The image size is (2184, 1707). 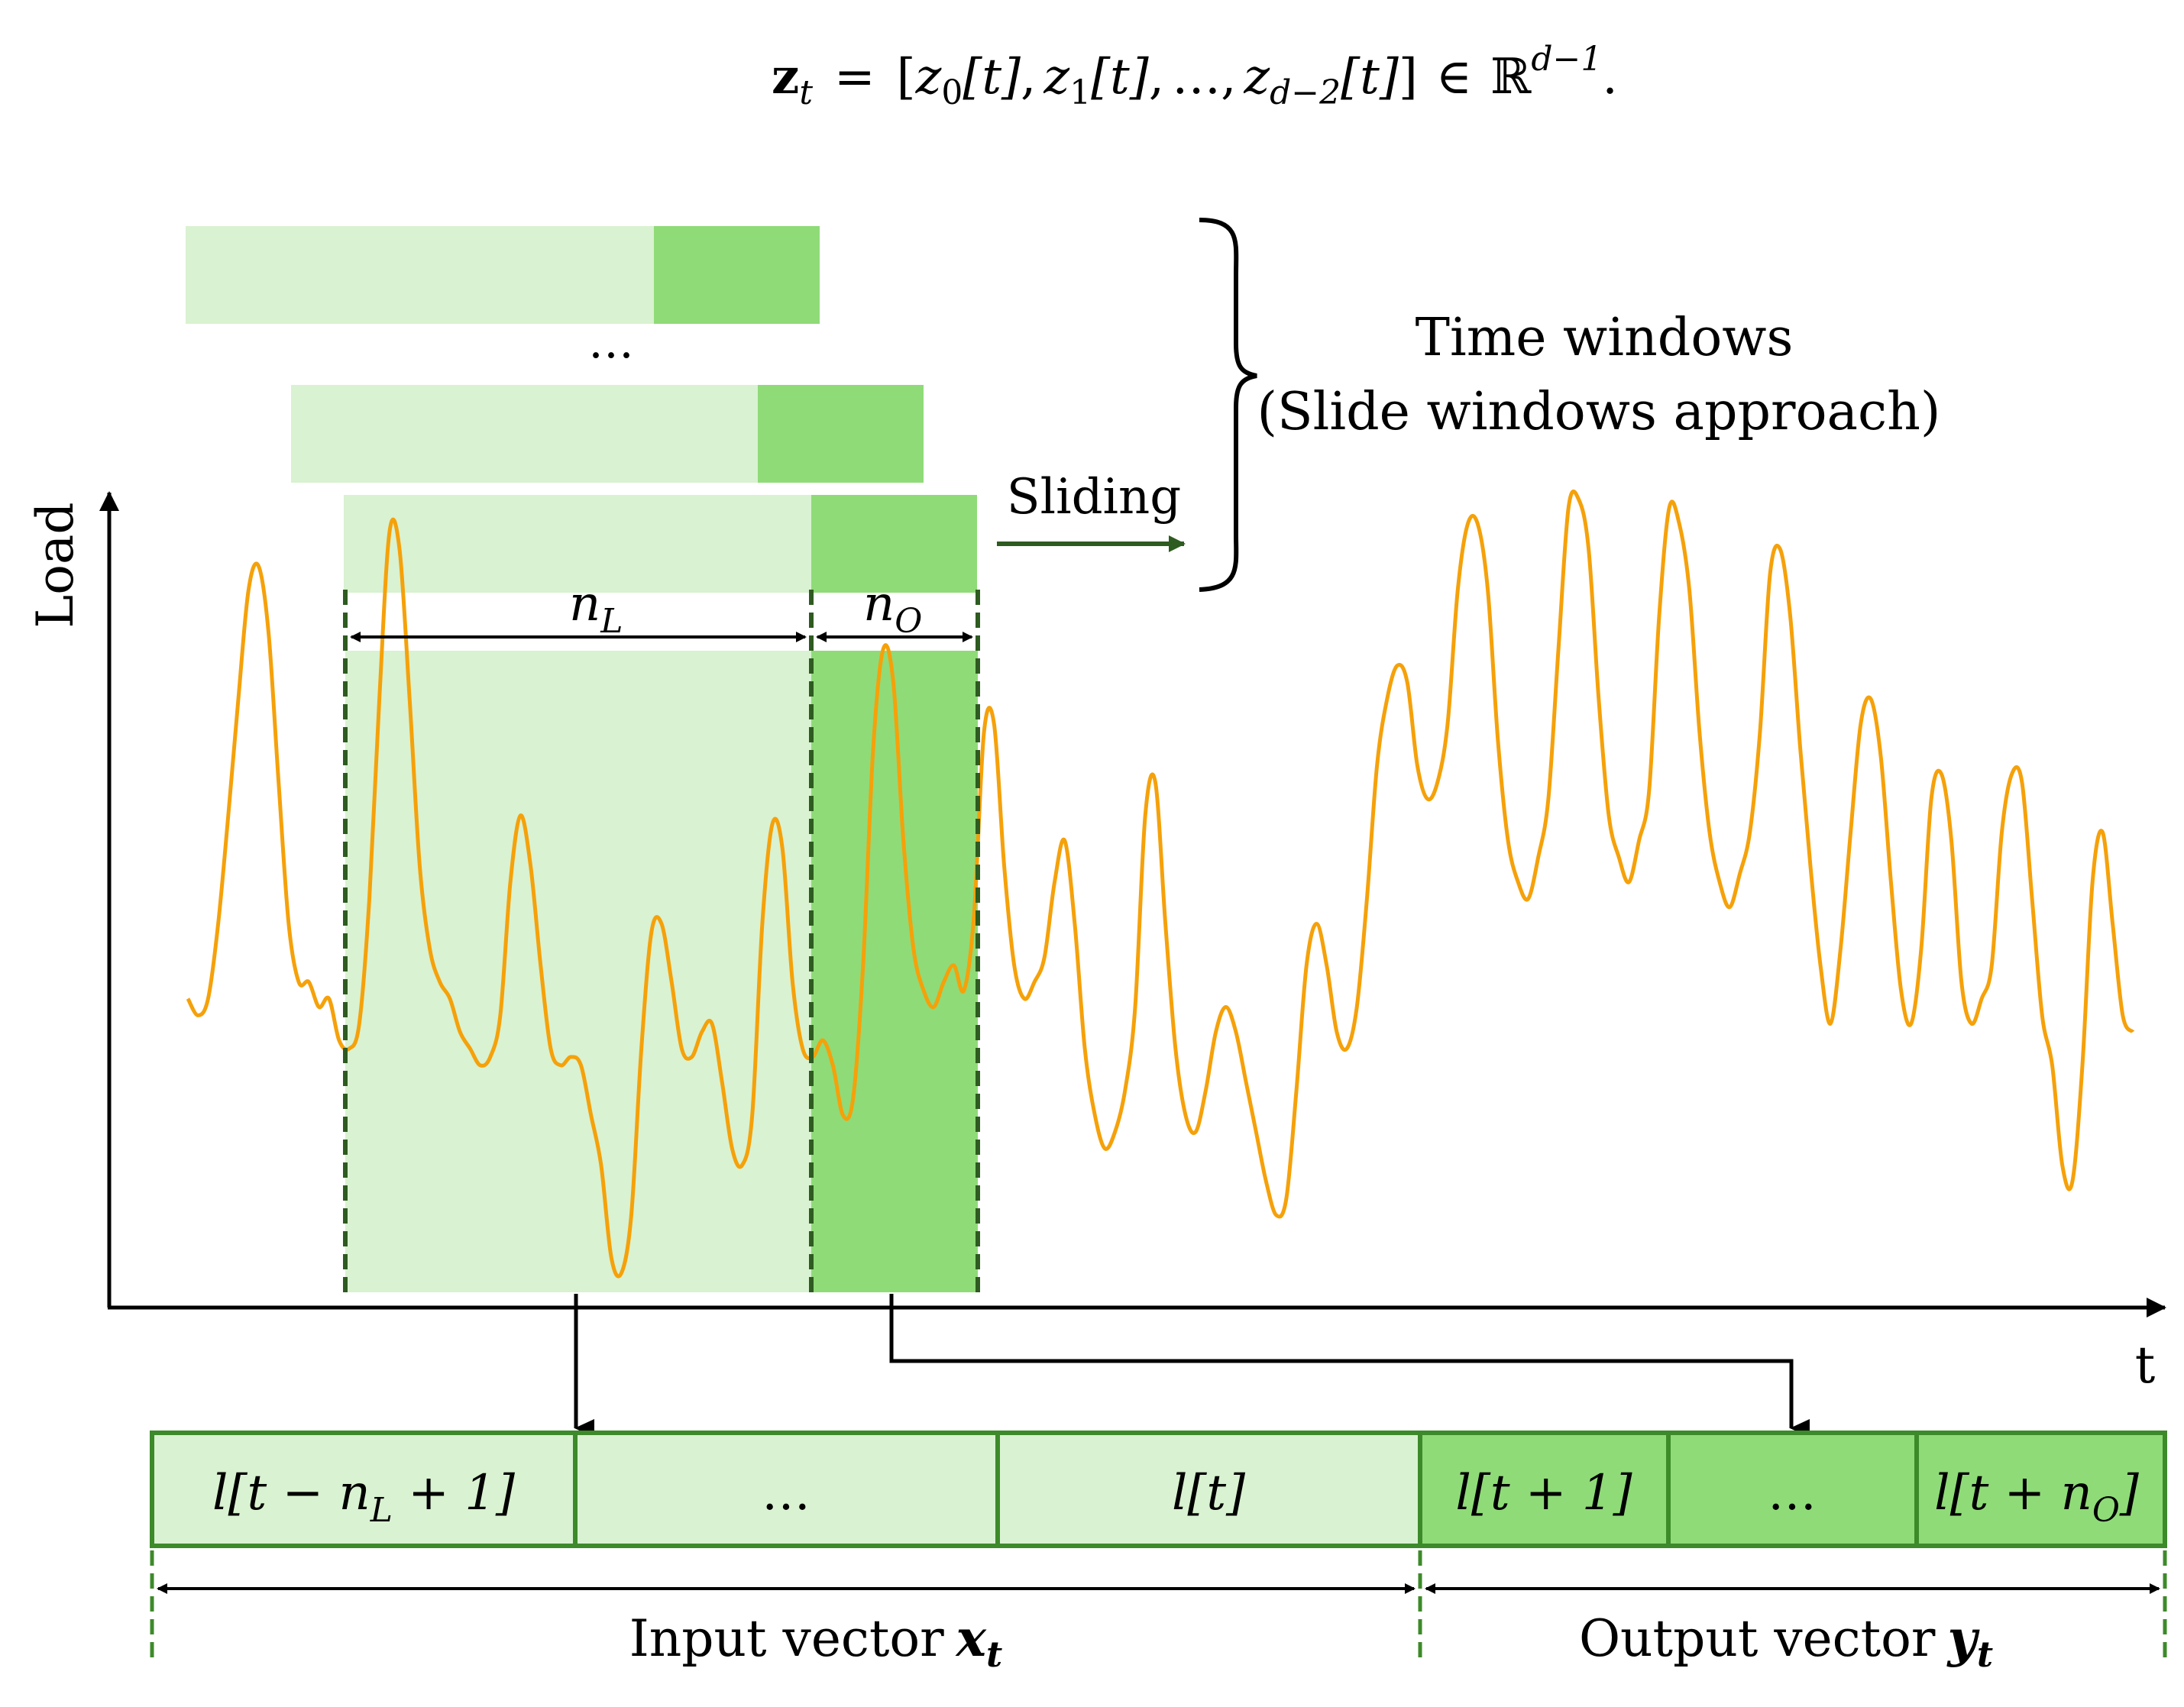 I want to click on vector-cell-label: l[t + 1], so click(x=1544, y=1493).